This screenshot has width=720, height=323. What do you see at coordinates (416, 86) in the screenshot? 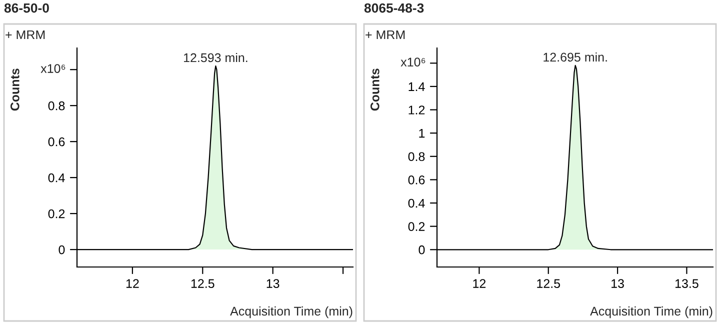
I see `y-tick-label: 1.4` at bounding box center [416, 86].